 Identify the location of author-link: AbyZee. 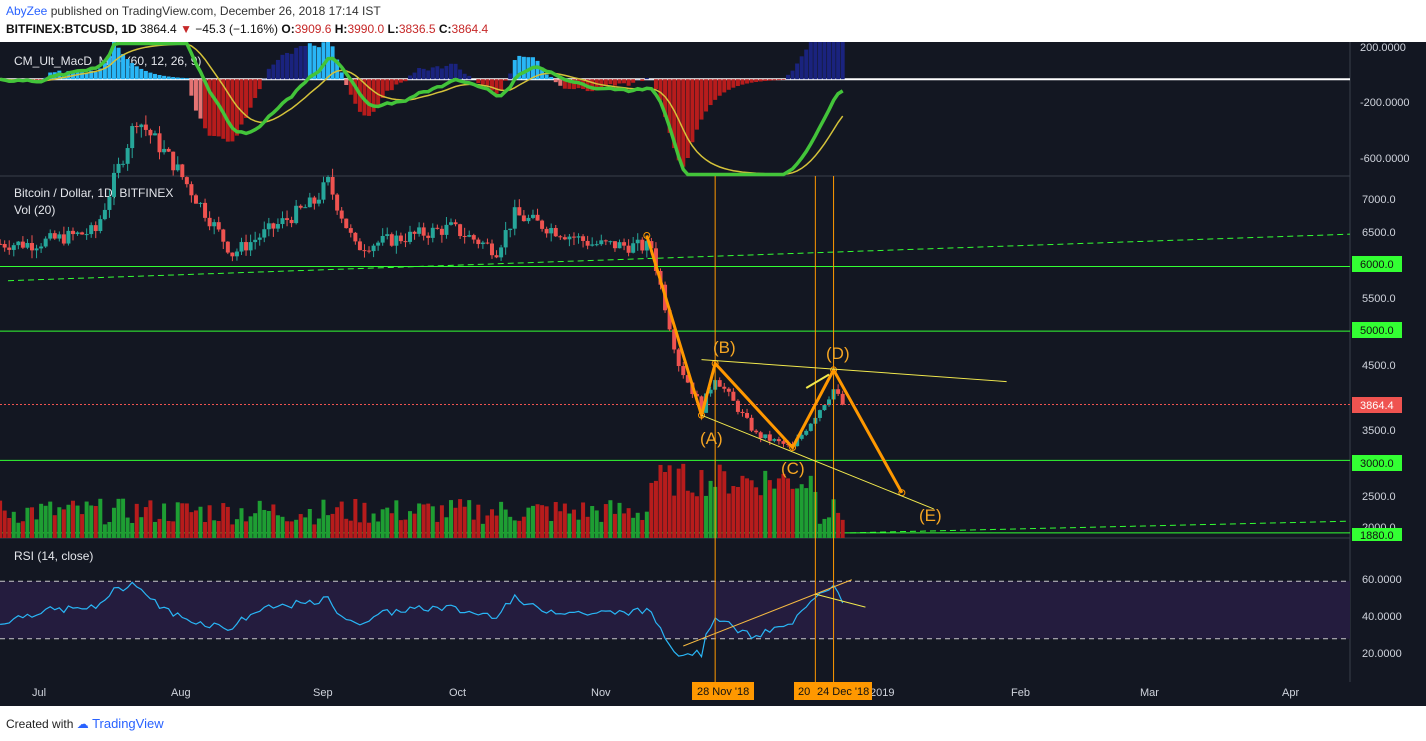
(27, 11).